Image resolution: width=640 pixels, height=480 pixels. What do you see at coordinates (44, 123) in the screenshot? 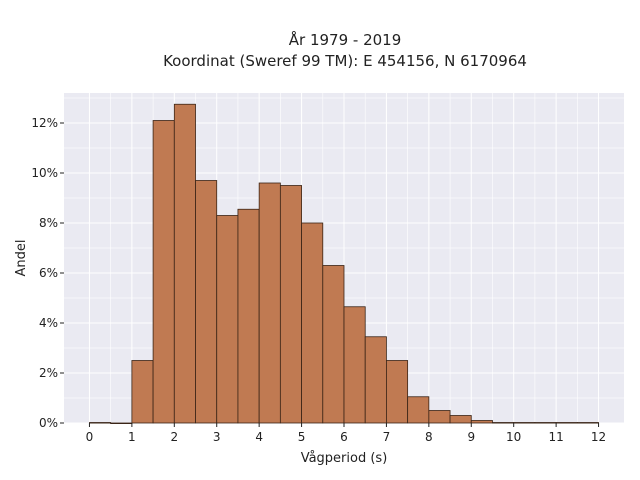
I see `y-tick-label: 12%` at bounding box center [44, 123].